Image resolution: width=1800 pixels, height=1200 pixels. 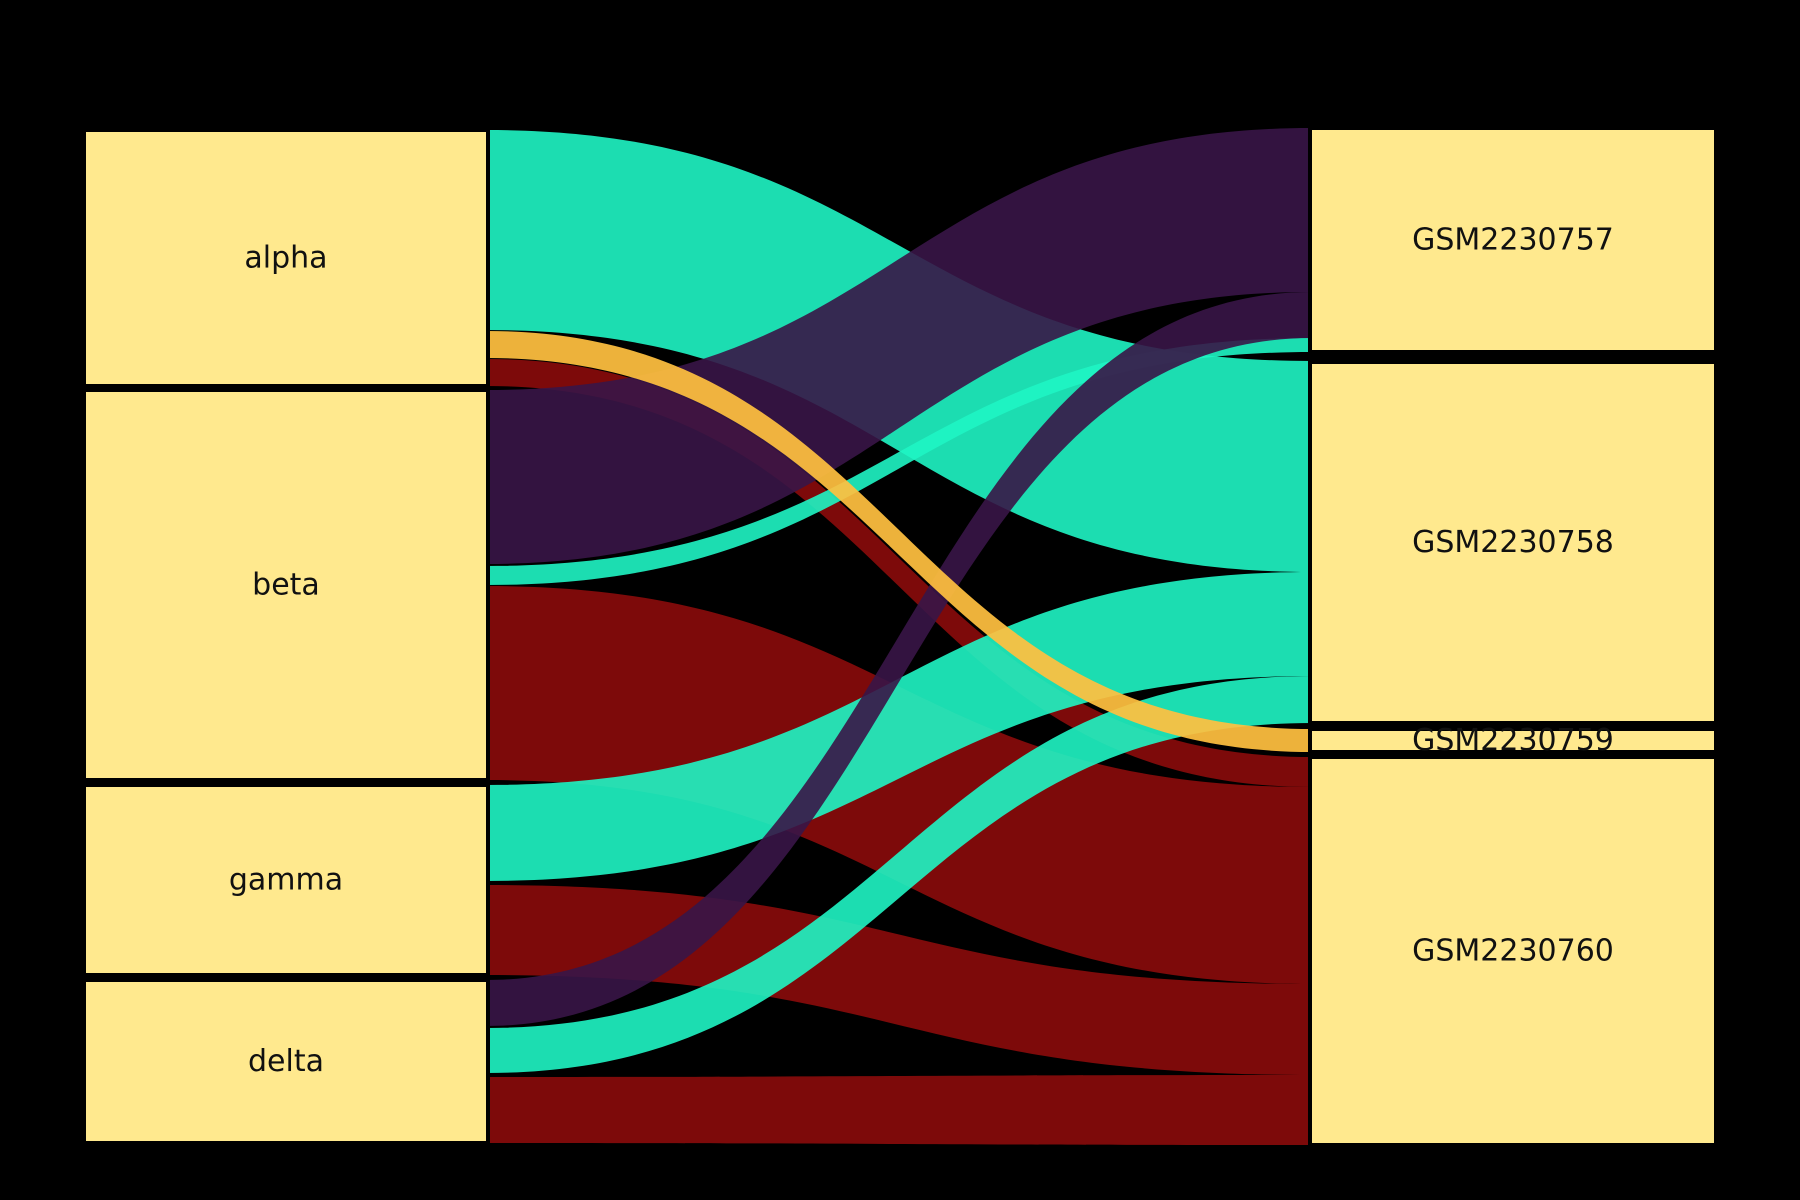 I want to click on node-label-GSM2230759: GSM2230759, so click(x=1513, y=740).